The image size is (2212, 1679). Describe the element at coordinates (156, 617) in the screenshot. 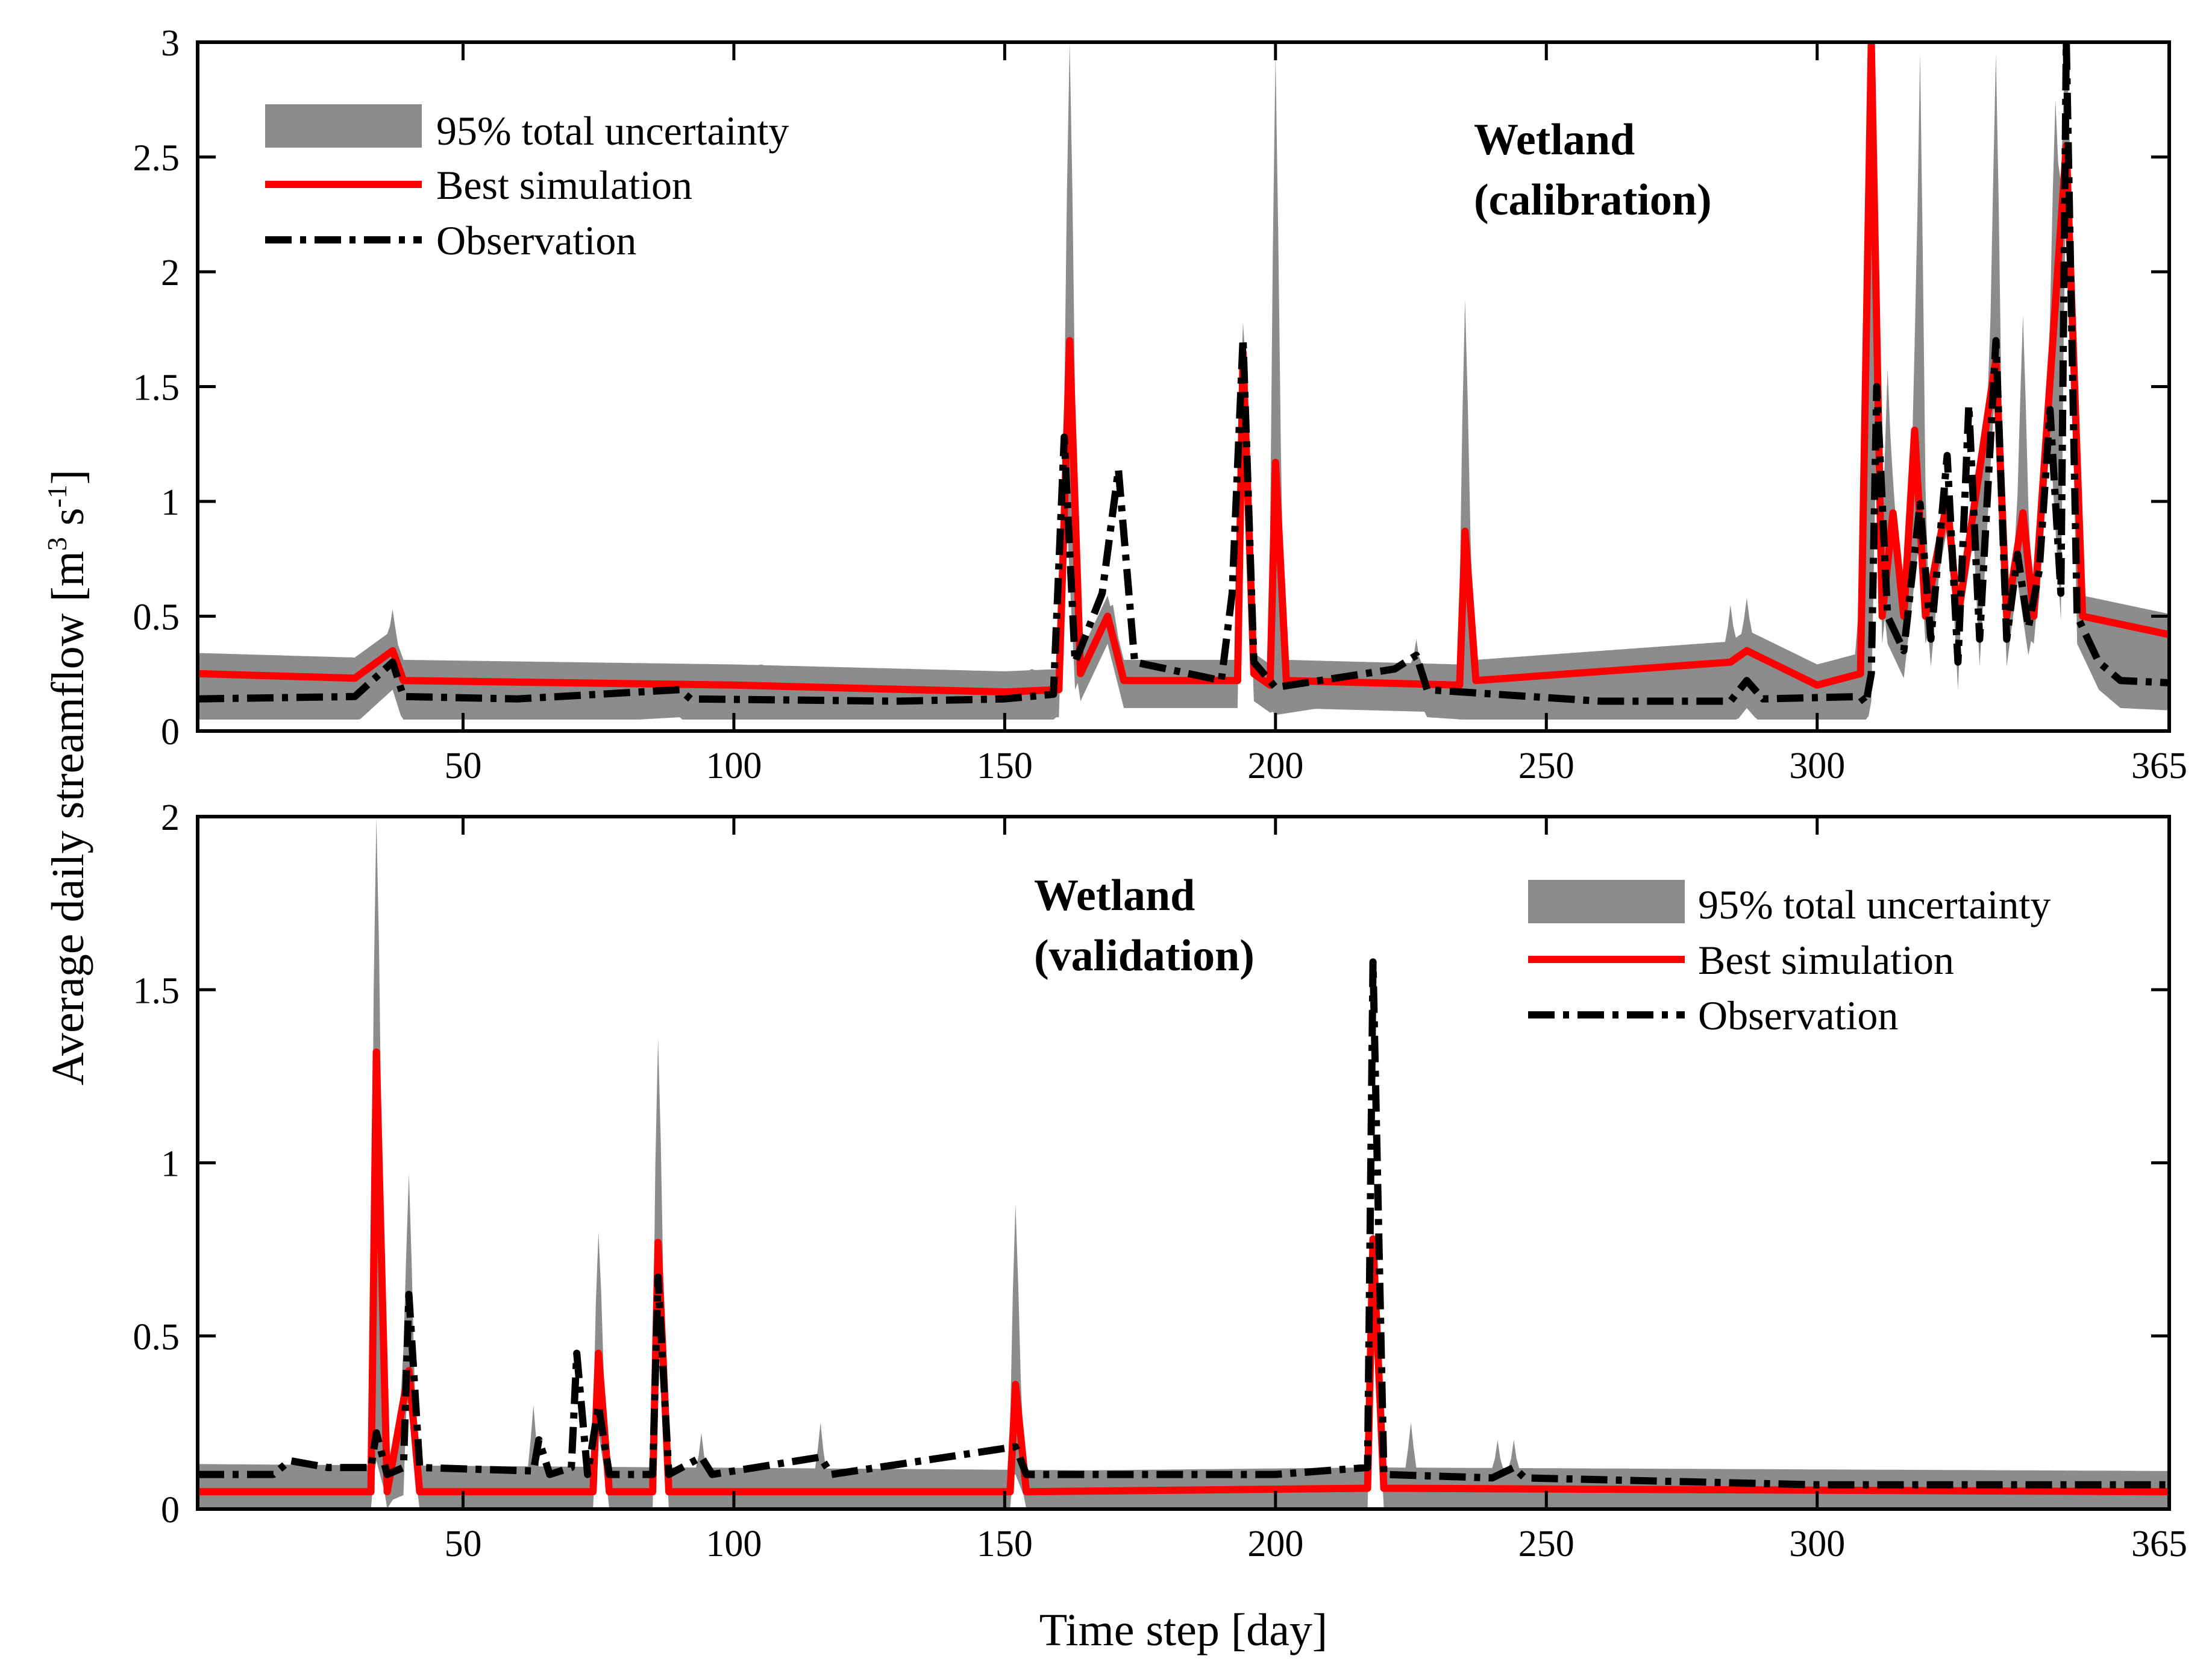

I see `y-tick-label-calibration-0.5: 0.5` at that location.